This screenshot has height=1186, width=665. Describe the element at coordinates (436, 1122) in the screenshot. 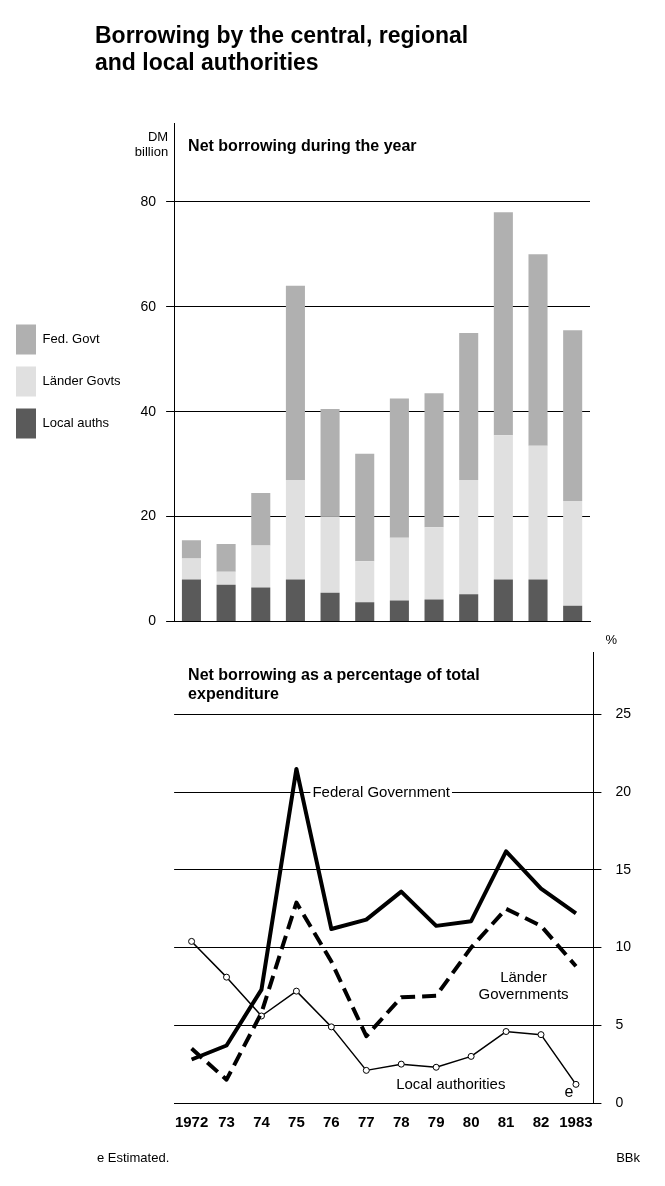

I see `x-tick-label: 79` at that location.